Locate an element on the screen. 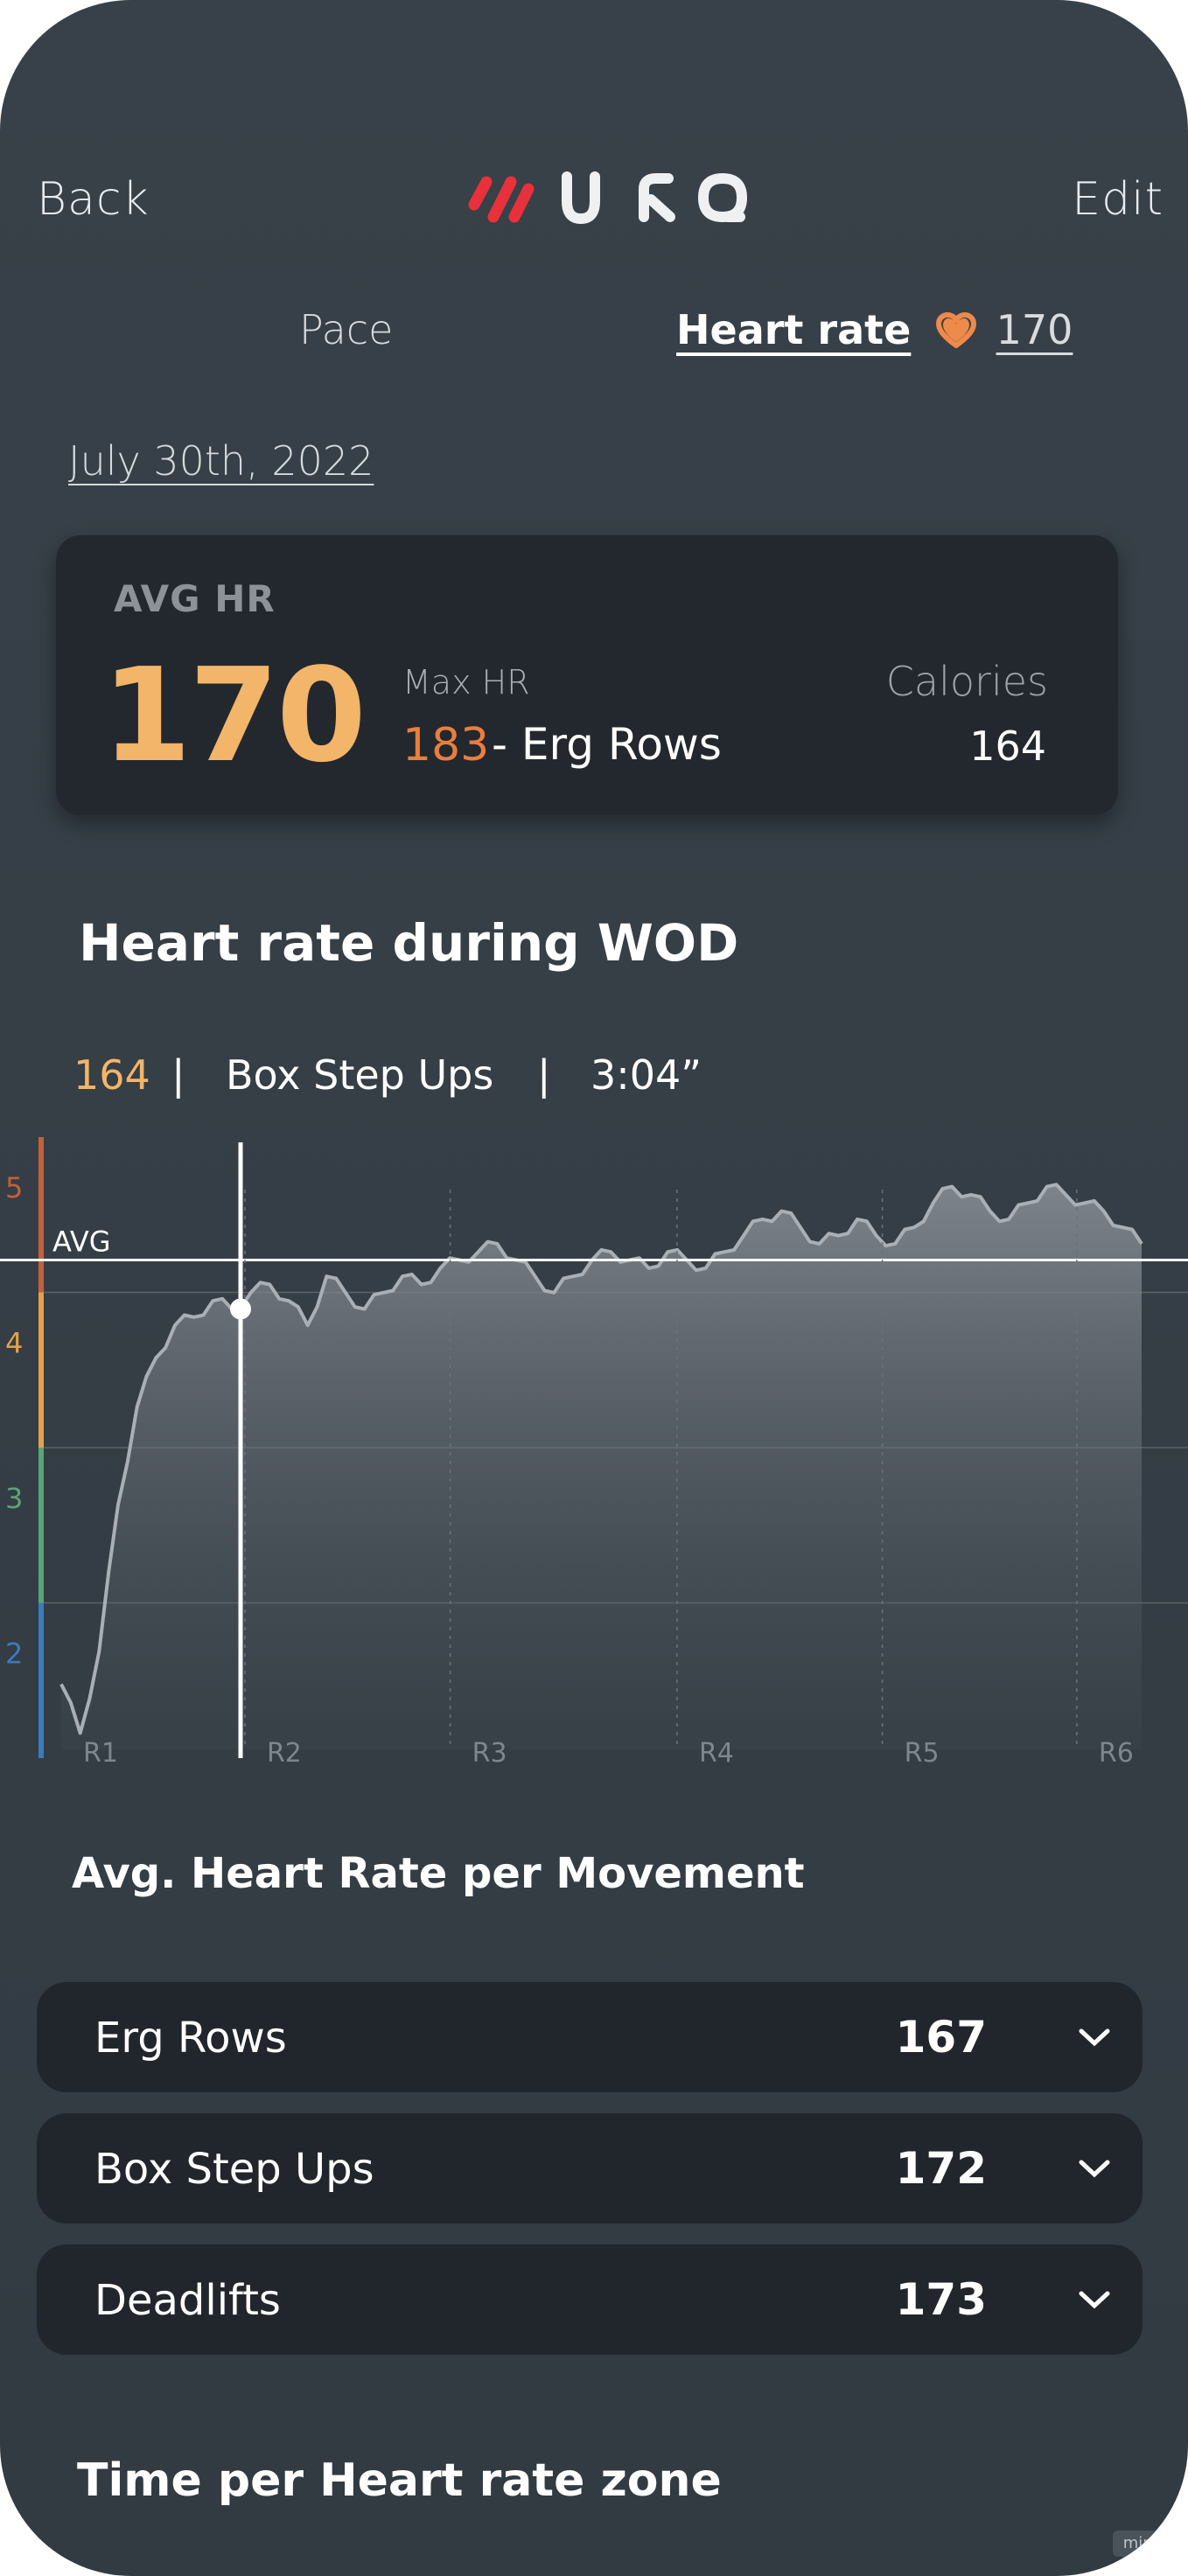 Image resolution: width=1188 pixels, height=2576 pixels. workout-date: July 30th, 2022 is located at coordinates (221, 461).